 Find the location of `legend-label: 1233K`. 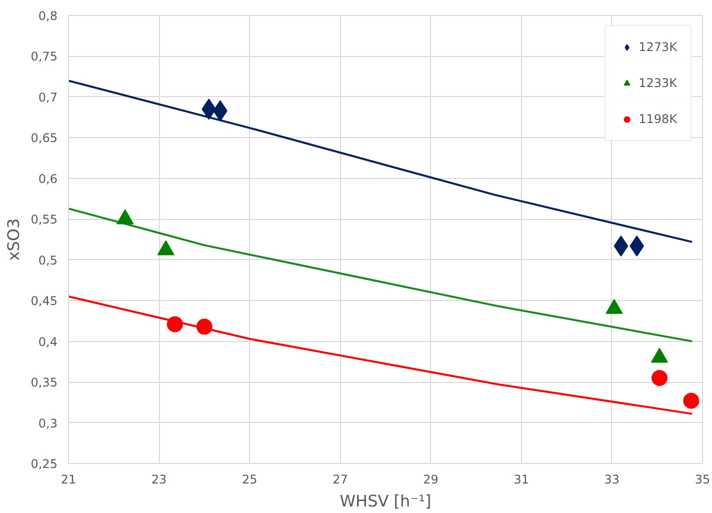

legend-label: 1233K is located at coordinates (657, 83).